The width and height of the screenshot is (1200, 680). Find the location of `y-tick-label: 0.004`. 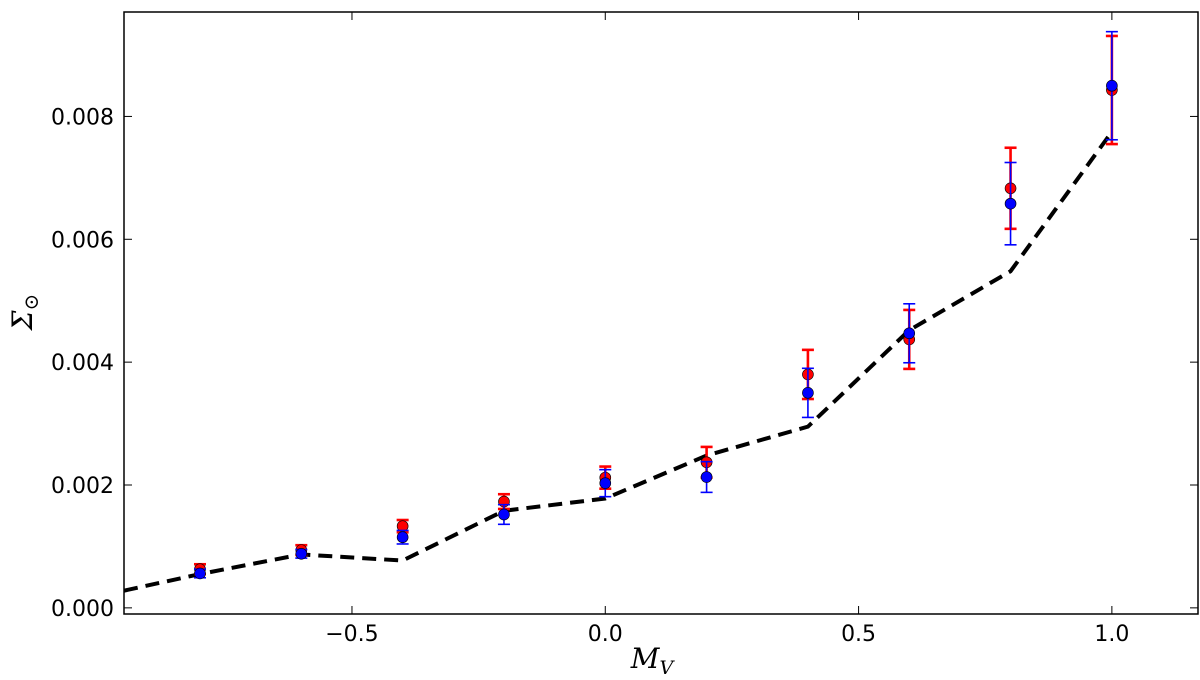

y-tick-label: 0.004 is located at coordinates (82, 363).